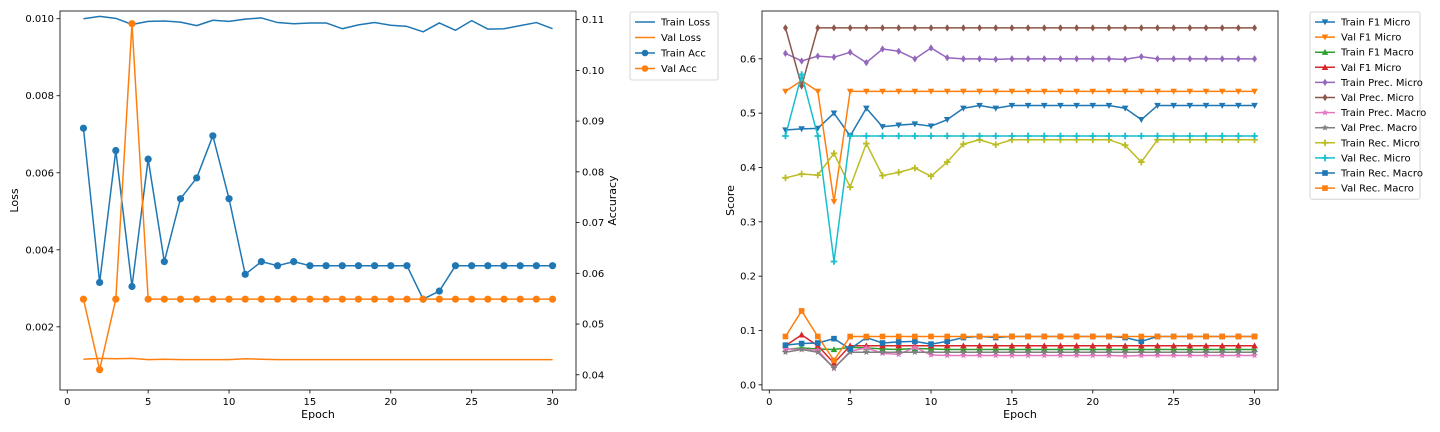 This screenshot has height=432, width=1440. Describe the element at coordinates (748, 222) in the screenshot. I see `score-y-tick-label: 0.3` at that location.